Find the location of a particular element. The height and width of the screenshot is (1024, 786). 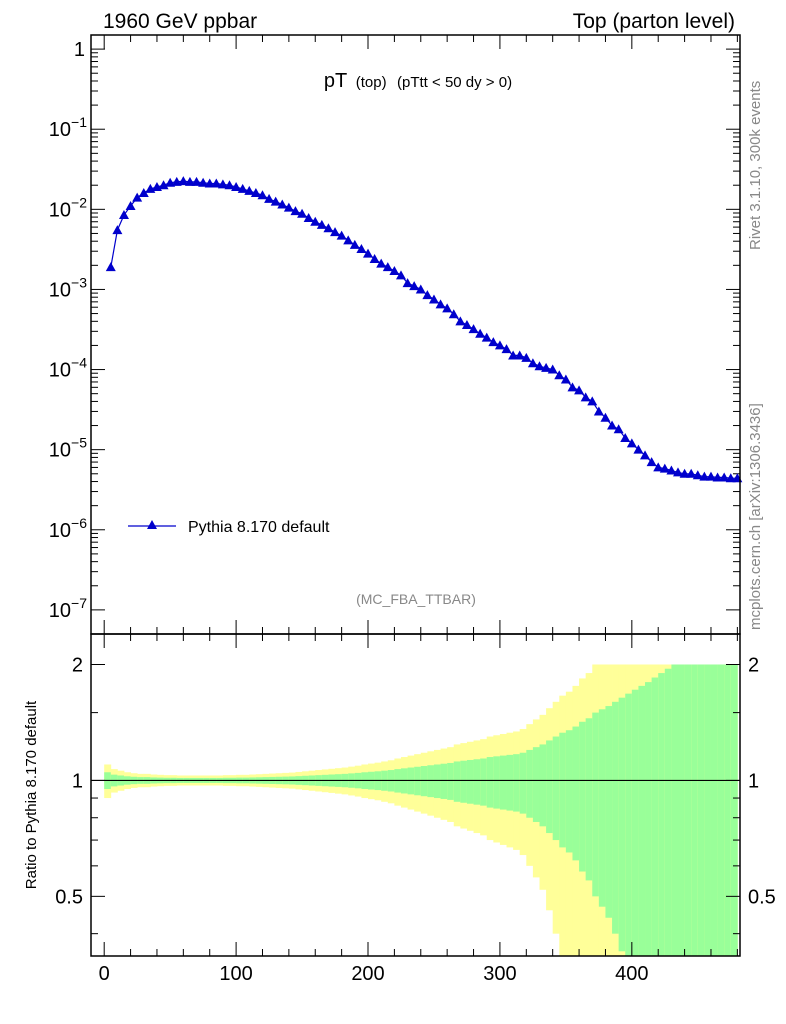

watermark: (MC_FBA_TTBAR) is located at coordinates (416, 599).